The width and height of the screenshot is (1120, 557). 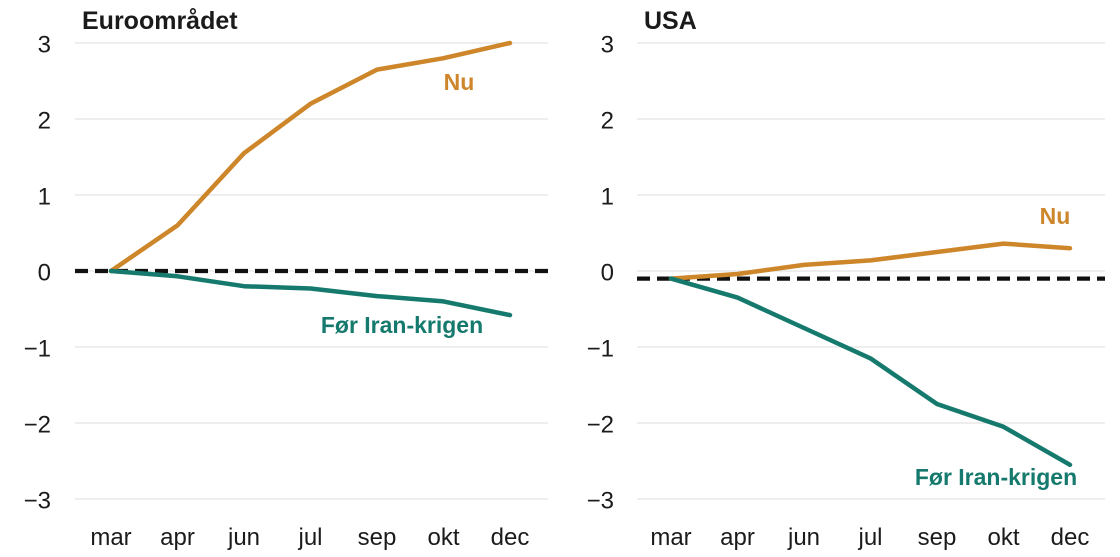 What do you see at coordinates (670, 21) in the screenshot?
I see `panel-title-usa: USA` at bounding box center [670, 21].